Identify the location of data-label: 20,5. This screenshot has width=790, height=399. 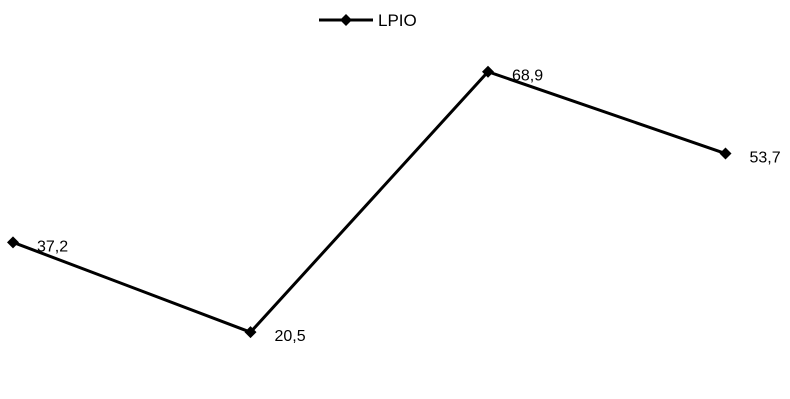
(290, 336).